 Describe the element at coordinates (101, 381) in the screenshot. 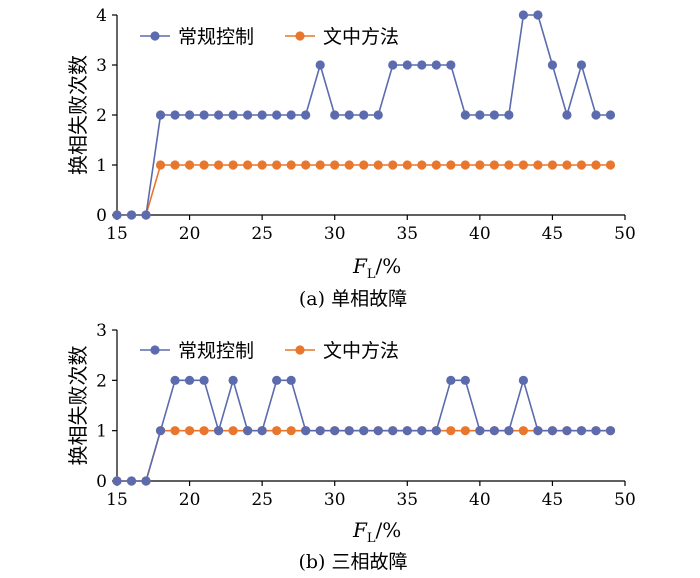

I see `y-tick-label: 2` at that location.